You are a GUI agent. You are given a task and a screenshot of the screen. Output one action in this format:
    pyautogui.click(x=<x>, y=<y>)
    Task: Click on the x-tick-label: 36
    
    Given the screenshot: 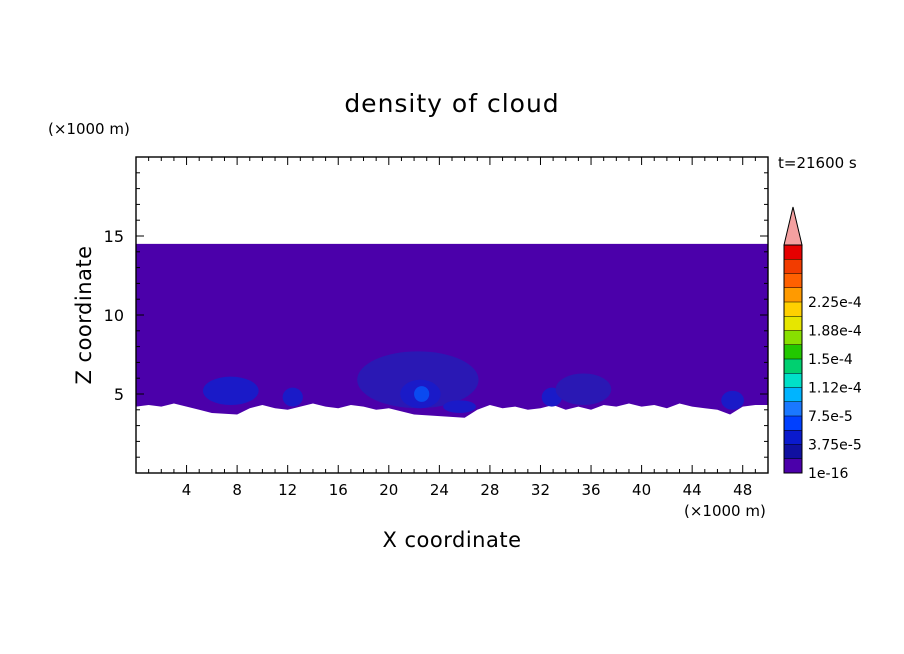 What is the action you would take?
    pyautogui.click(x=590, y=490)
    